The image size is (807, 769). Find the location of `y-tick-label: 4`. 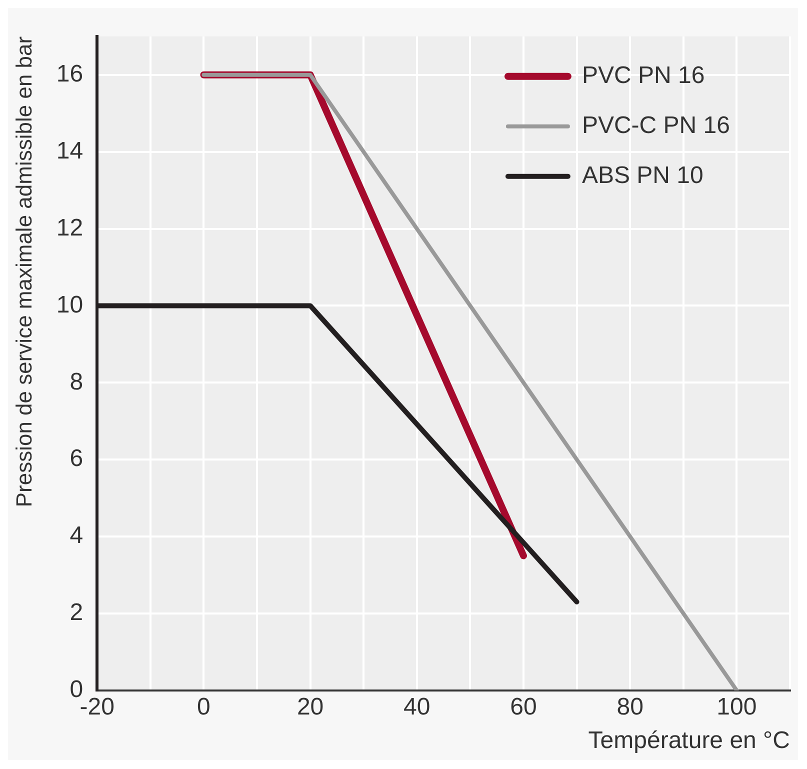

y-tick-label: 4 is located at coordinates (77, 536).